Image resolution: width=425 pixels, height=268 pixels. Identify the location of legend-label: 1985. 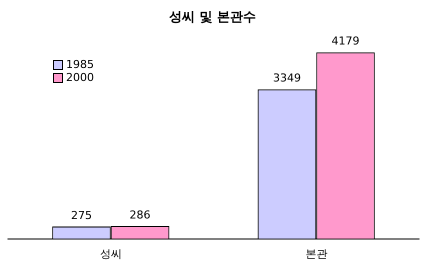
(80, 64).